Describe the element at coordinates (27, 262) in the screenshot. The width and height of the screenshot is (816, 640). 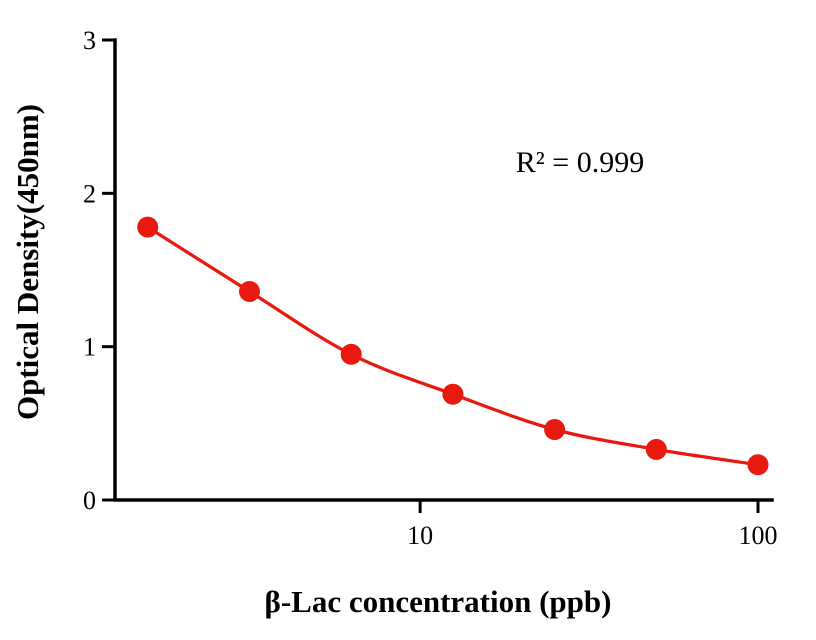
I see `y-axis-title: Optical Density(450nm)` at that location.